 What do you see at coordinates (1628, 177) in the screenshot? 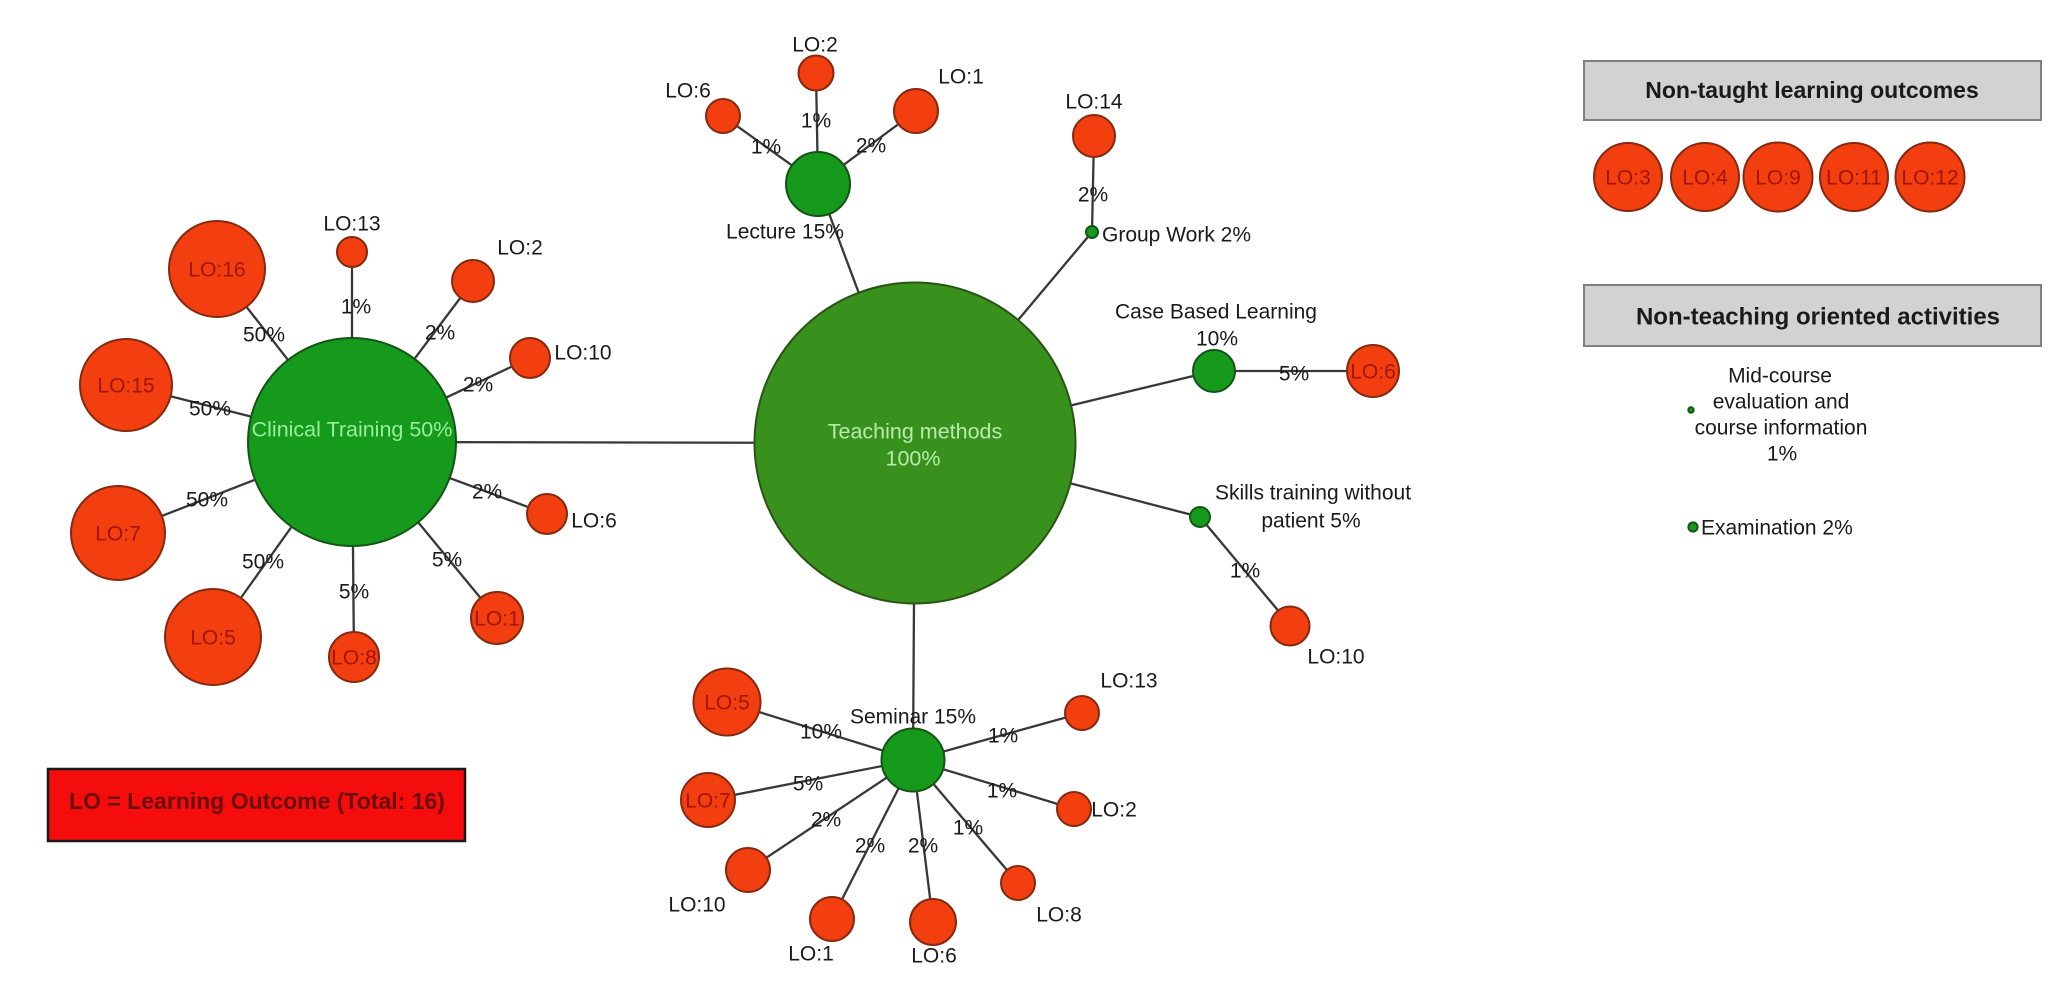
I see `svg-text: LO:3` at bounding box center [1628, 177].